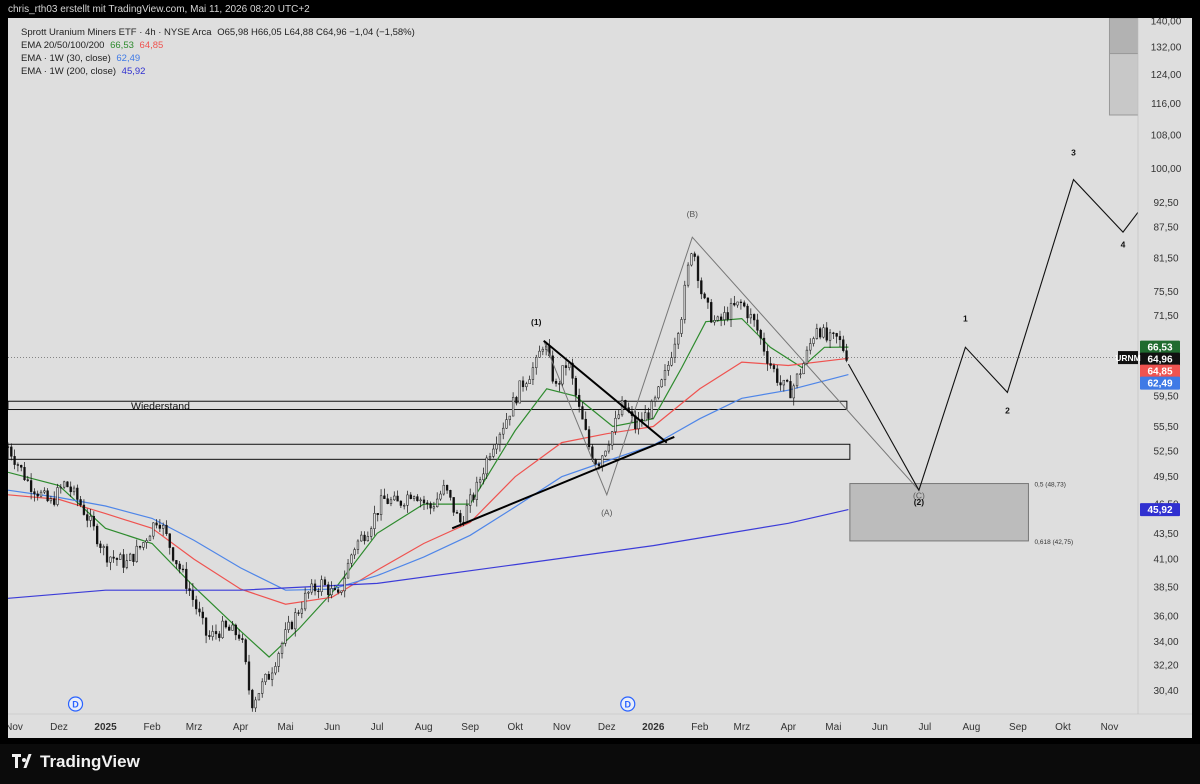 The height and width of the screenshot is (784, 1200). I want to click on y-tick-label: 132,00, so click(1166, 47).